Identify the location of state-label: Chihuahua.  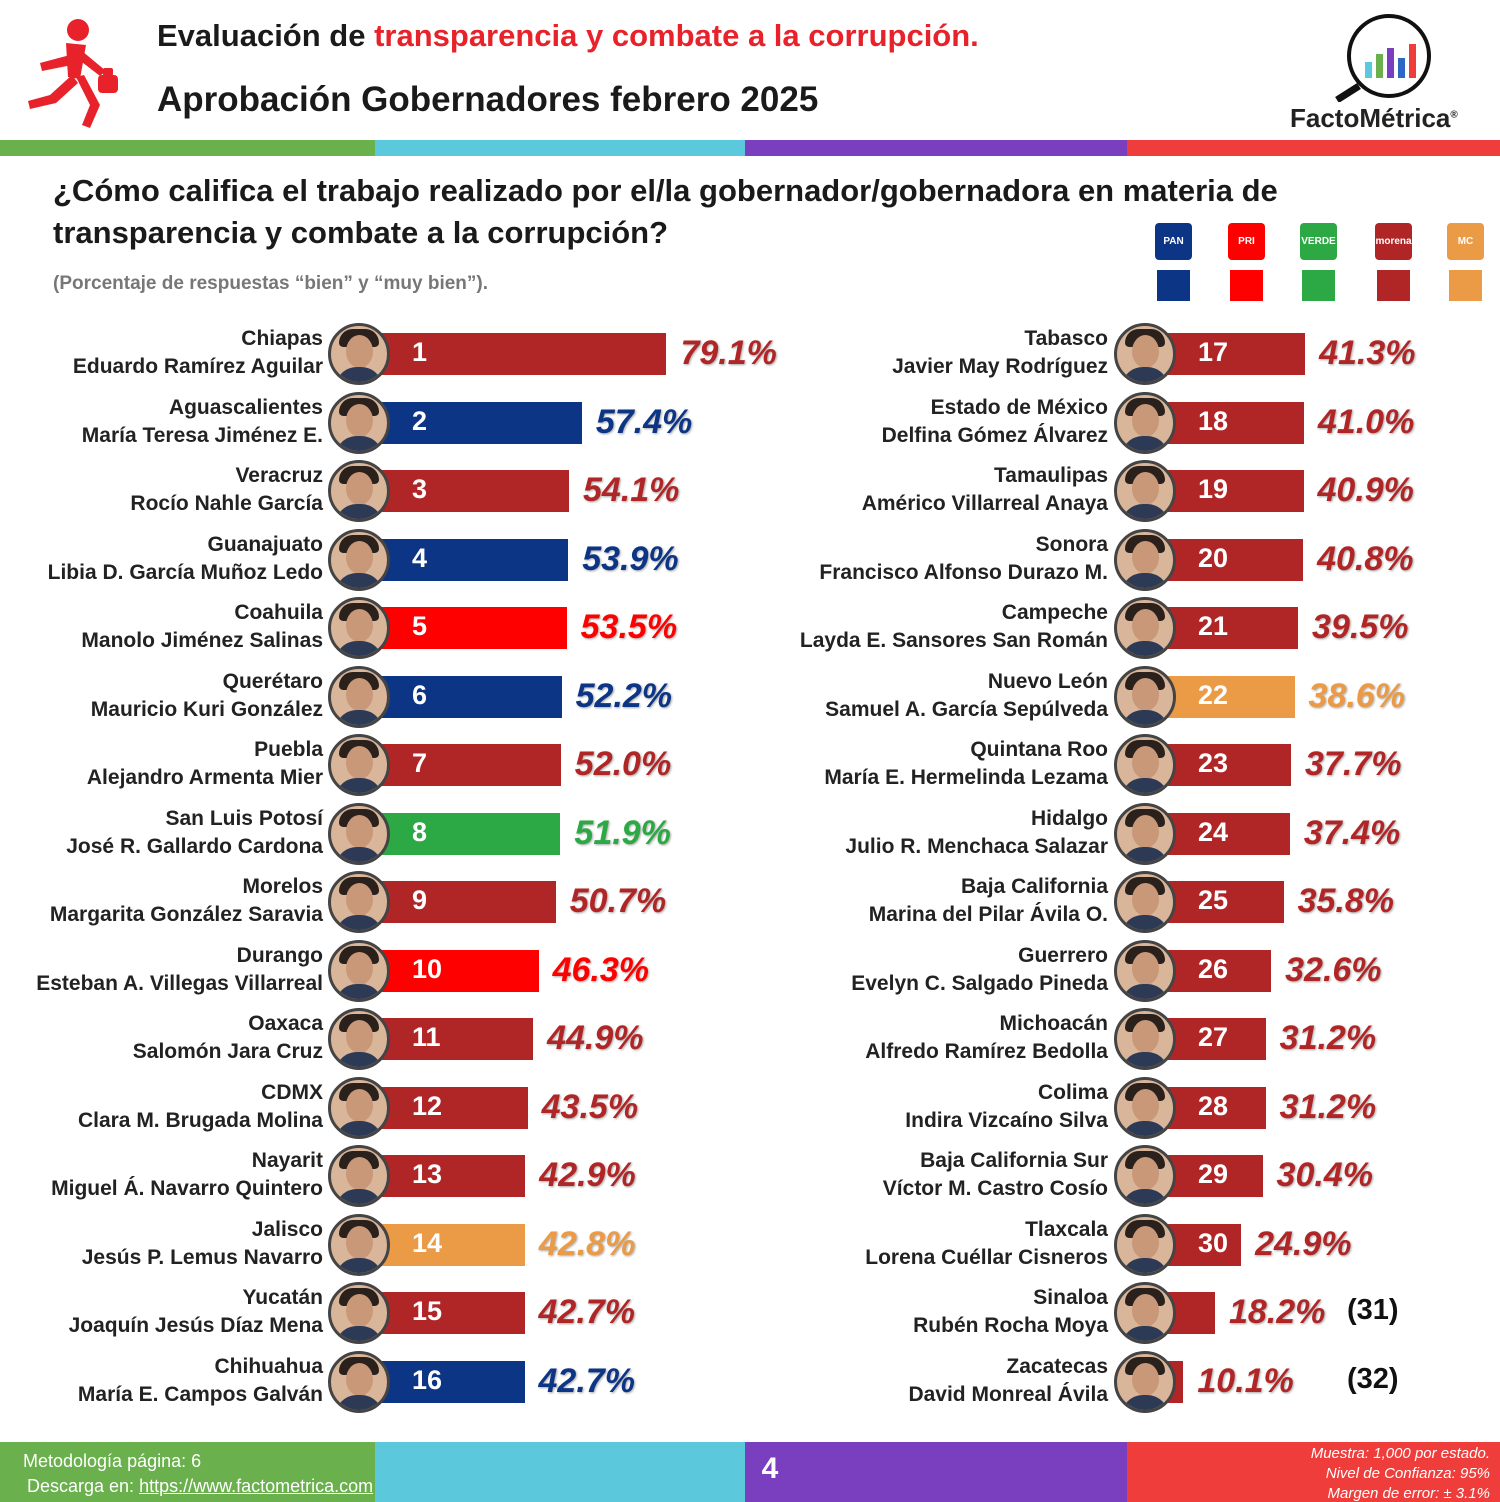
(269, 1366).